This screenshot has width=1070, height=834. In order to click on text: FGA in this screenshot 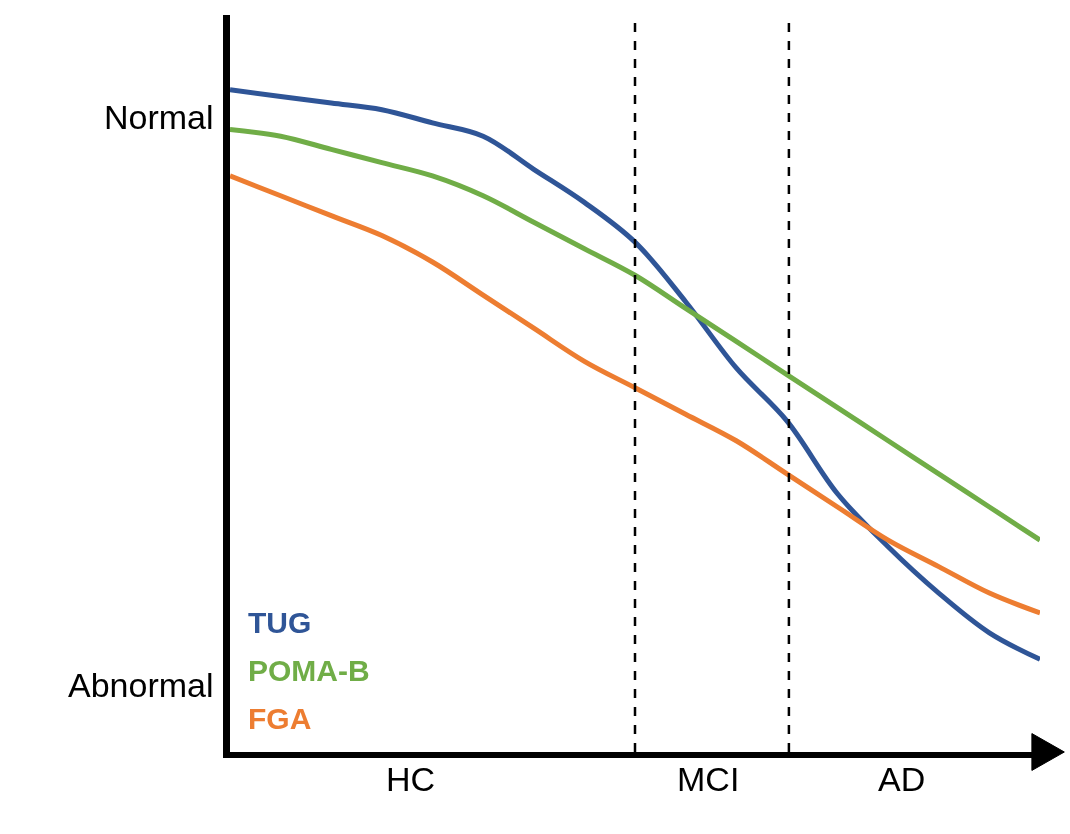, I will do `click(280, 718)`.